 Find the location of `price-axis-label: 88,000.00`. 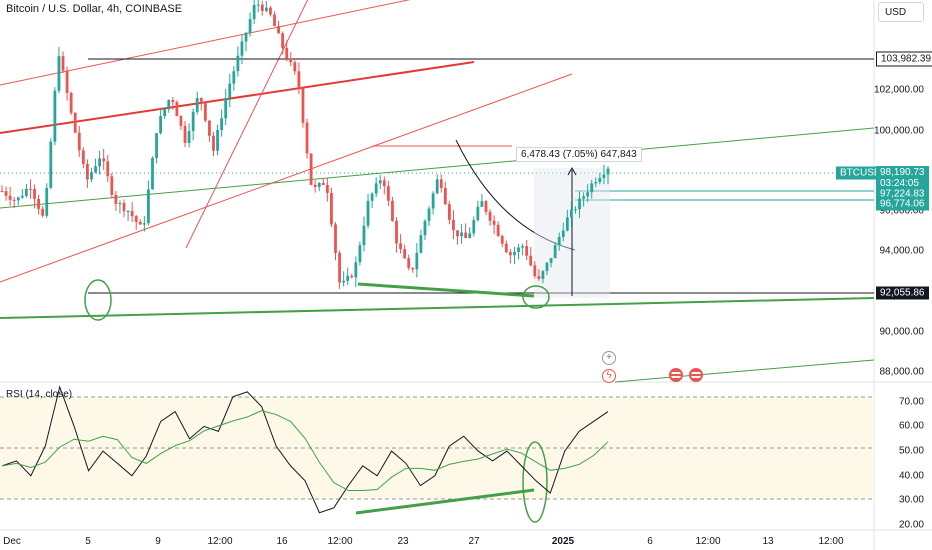

price-axis-label: 88,000.00 is located at coordinates (902, 372).